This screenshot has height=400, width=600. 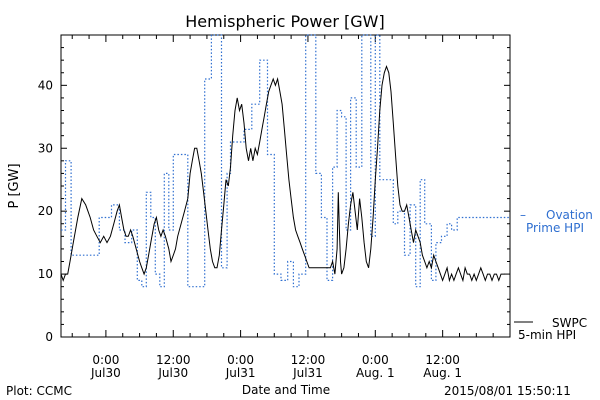 What do you see at coordinates (14, 185) in the screenshot?
I see `y-axis-label: P [GW]` at bounding box center [14, 185].